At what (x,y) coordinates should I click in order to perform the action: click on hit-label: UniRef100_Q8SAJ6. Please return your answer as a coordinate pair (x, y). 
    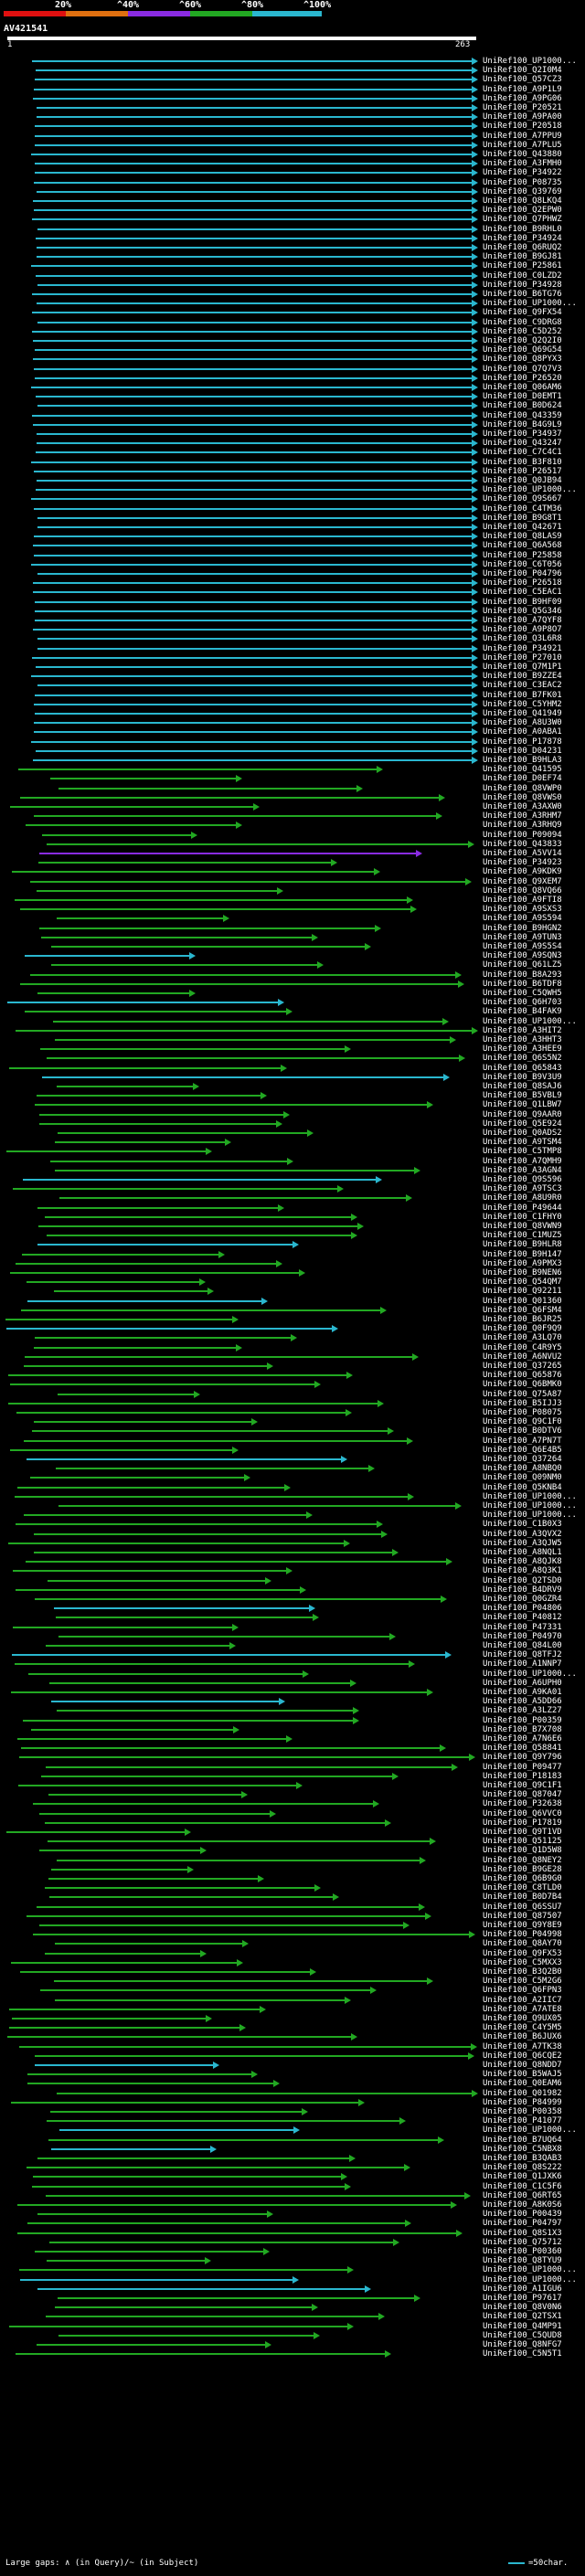
    Looking at the image, I should click on (522, 1086).